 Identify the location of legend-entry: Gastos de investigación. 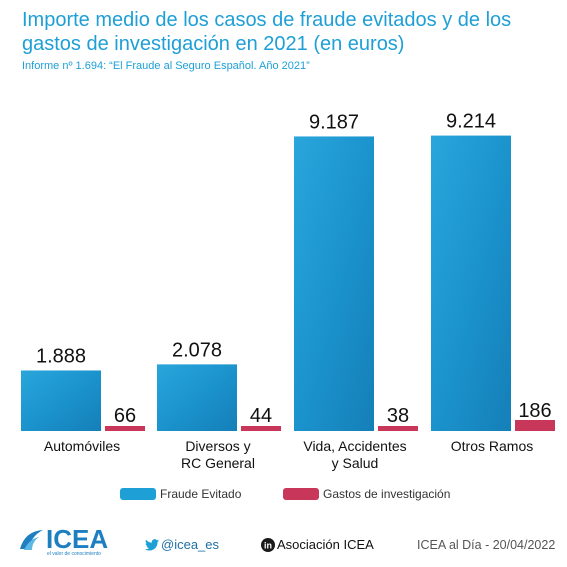
(386, 494).